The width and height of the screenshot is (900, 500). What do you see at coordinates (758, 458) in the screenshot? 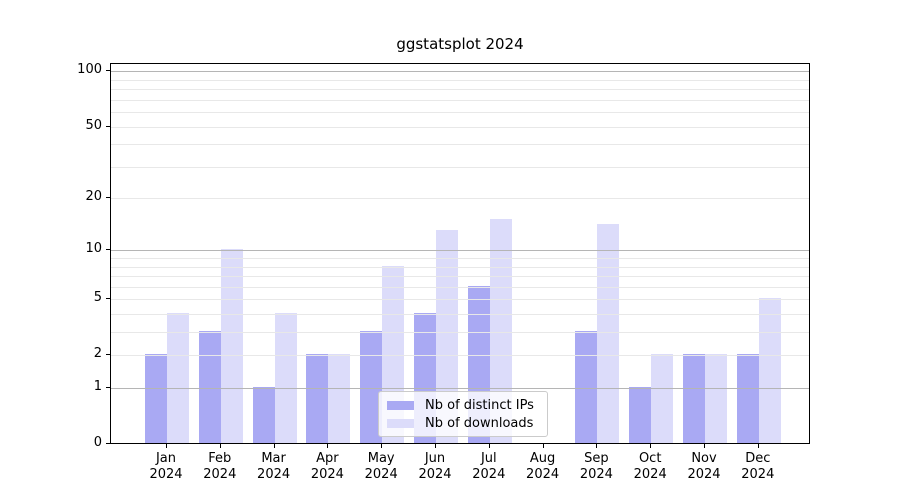
I see `x-tick-month: Dec` at bounding box center [758, 458].